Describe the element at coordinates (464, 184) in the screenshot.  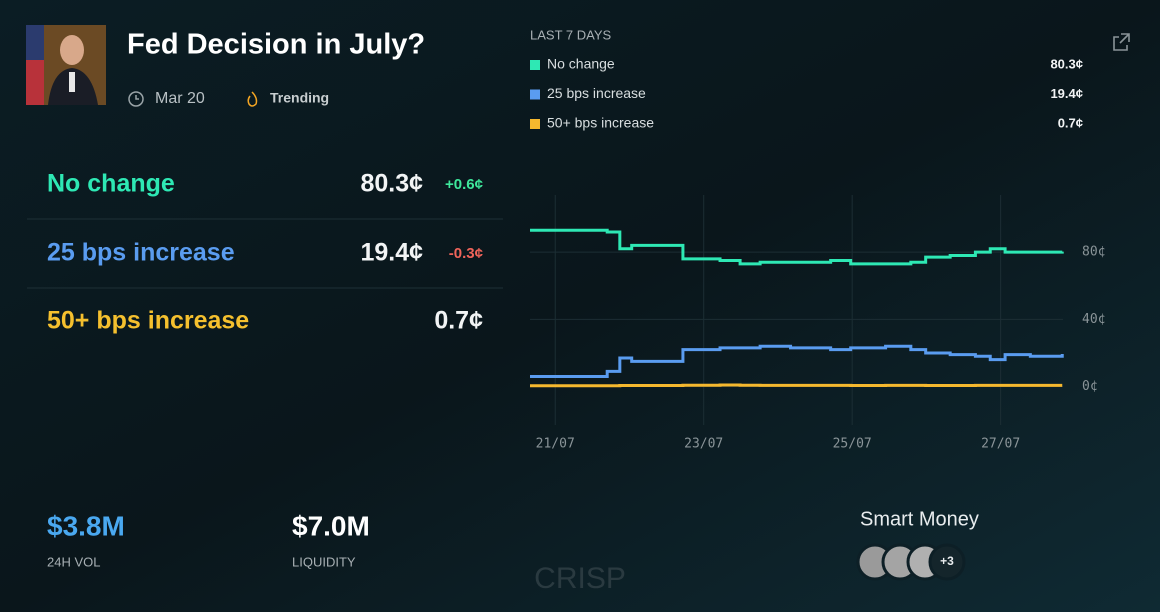
I see `outcome-change: +0.6¢` at that location.